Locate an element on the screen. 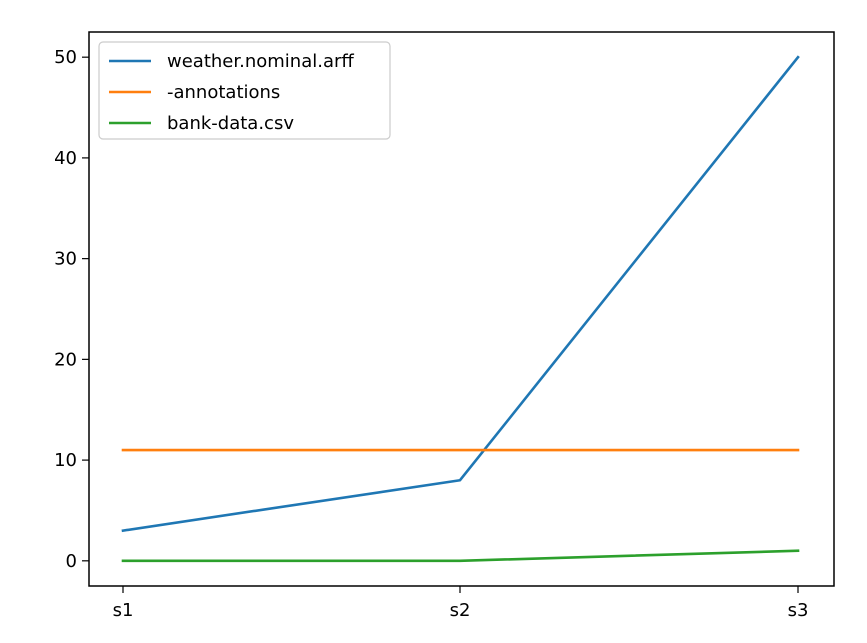 This screenshot has height=643, width=867. x-tick-label: s1 is located at coordinates (123, 610).